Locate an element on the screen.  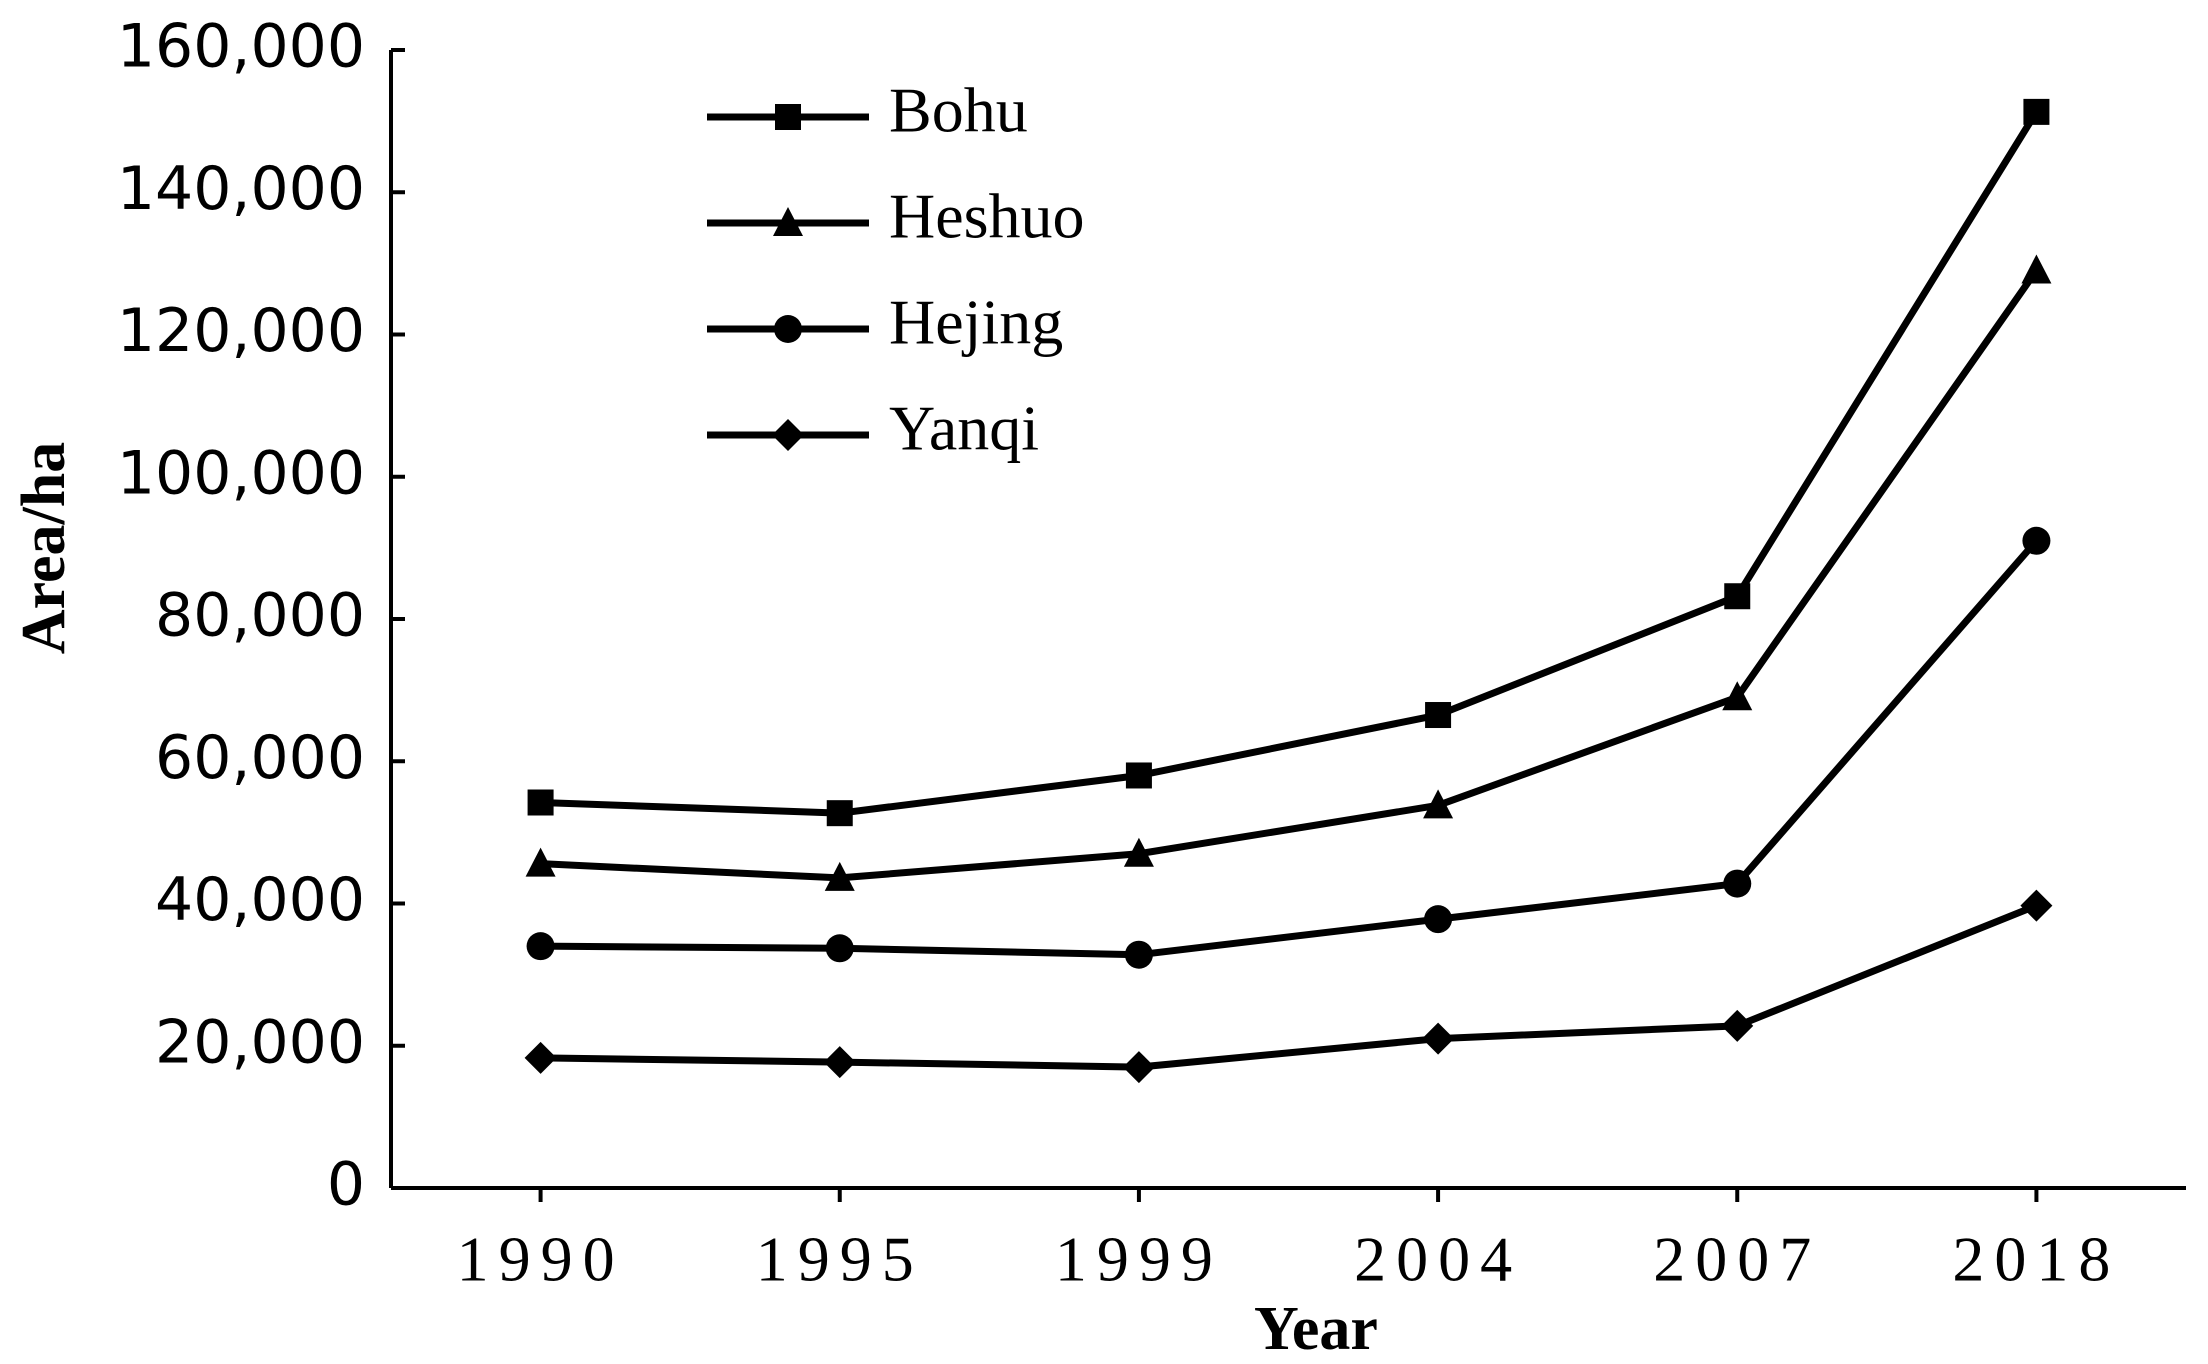
x-tick-label: 2004 is located at coordinates (1438, 1259).